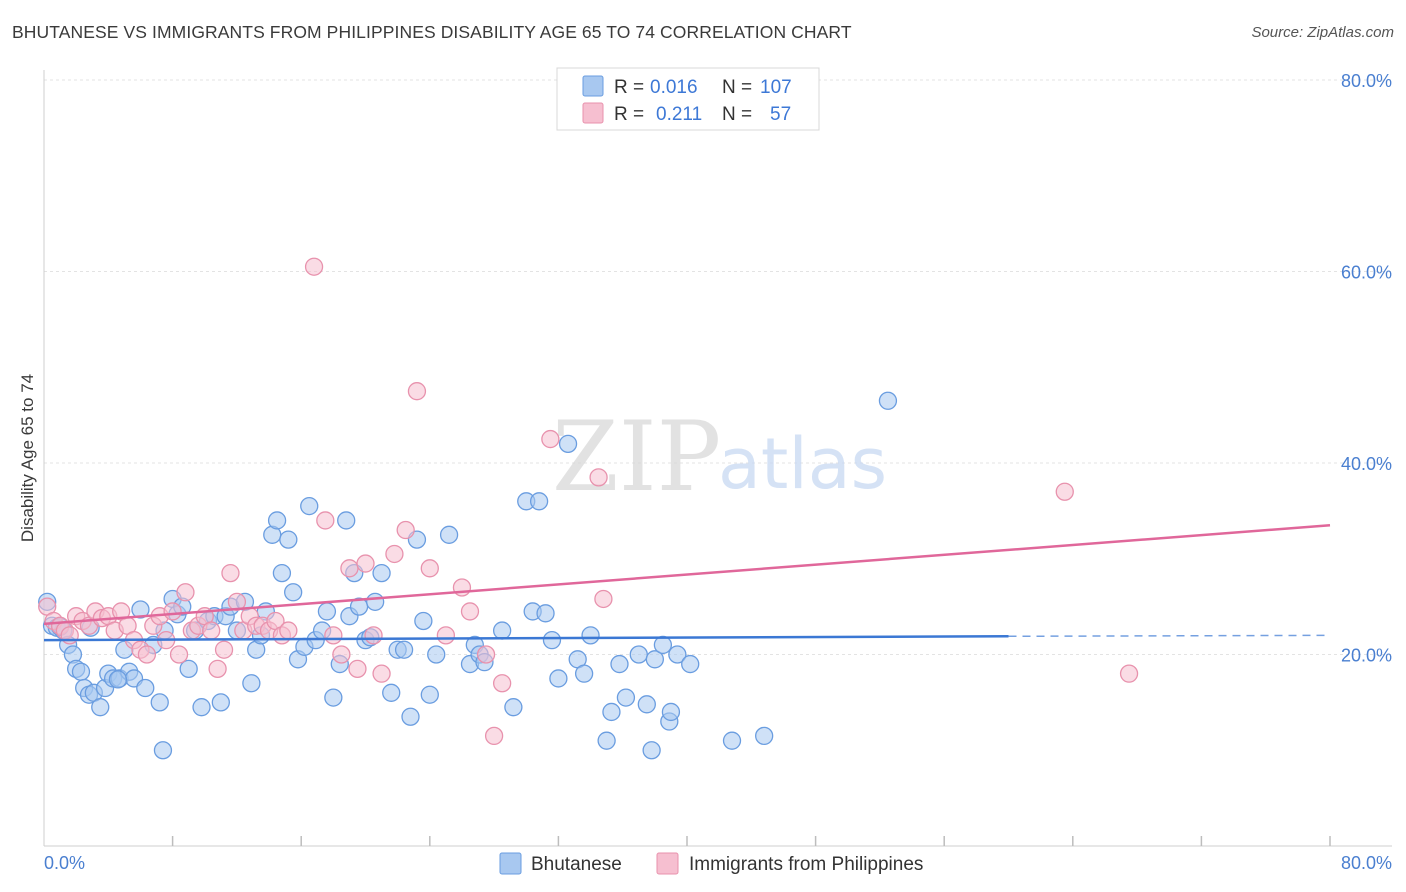 The width and height of the screenshot is (1406, 892). What do you see at coordinates (776, 87) in the screenshot?
I see `legend-n-value-1: 107` at bounding box center [776, 87].